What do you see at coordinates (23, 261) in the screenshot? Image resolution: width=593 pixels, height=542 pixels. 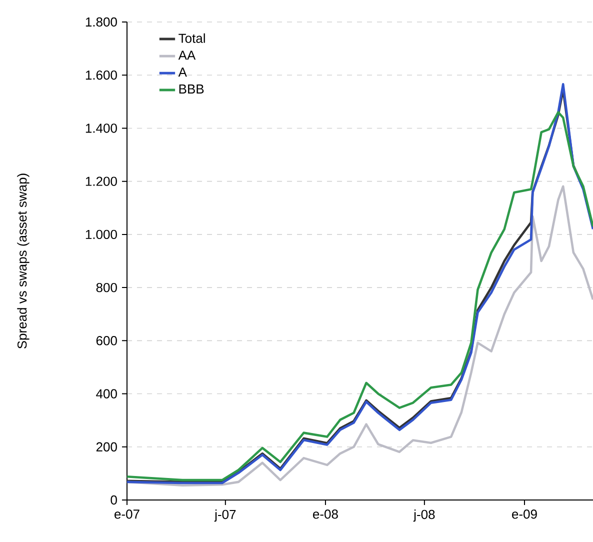 I see `y-axis-title: Spread vs swaps (asset swap)` at bounding box center [23, 261].